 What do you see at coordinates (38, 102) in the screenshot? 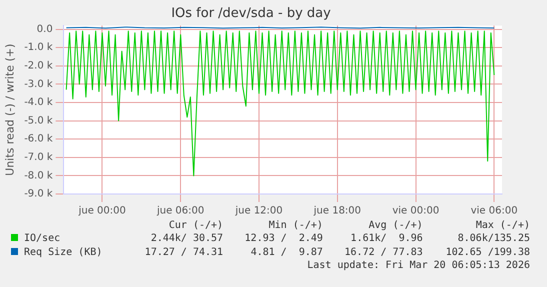
I see `y-tick-label: -4.0 k` at bounding box center [38, 102].